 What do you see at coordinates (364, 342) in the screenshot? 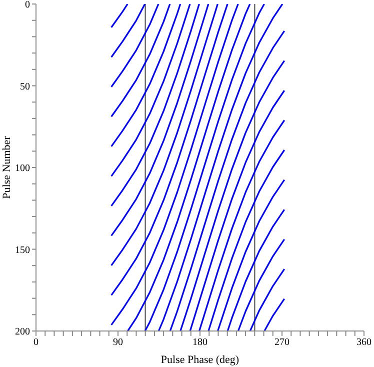
I see `x-tick-label: 360` at bounding box center [364, 342].